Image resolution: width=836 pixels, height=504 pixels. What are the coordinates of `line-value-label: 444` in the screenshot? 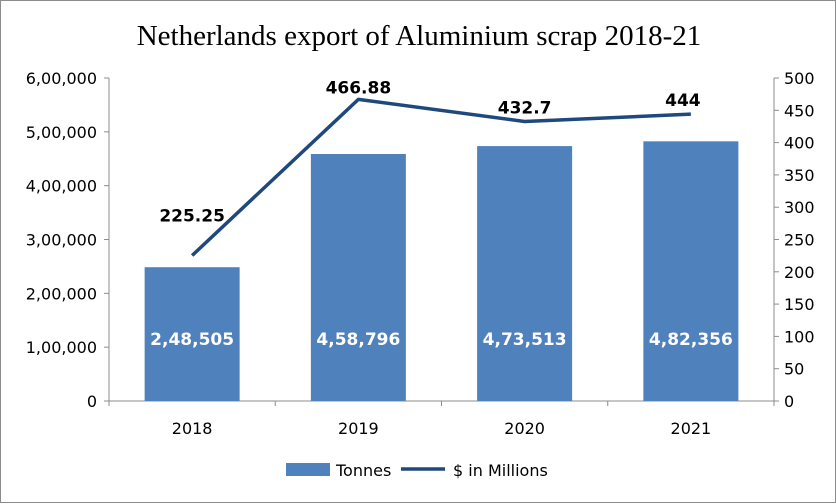 It's located at (683, 101).